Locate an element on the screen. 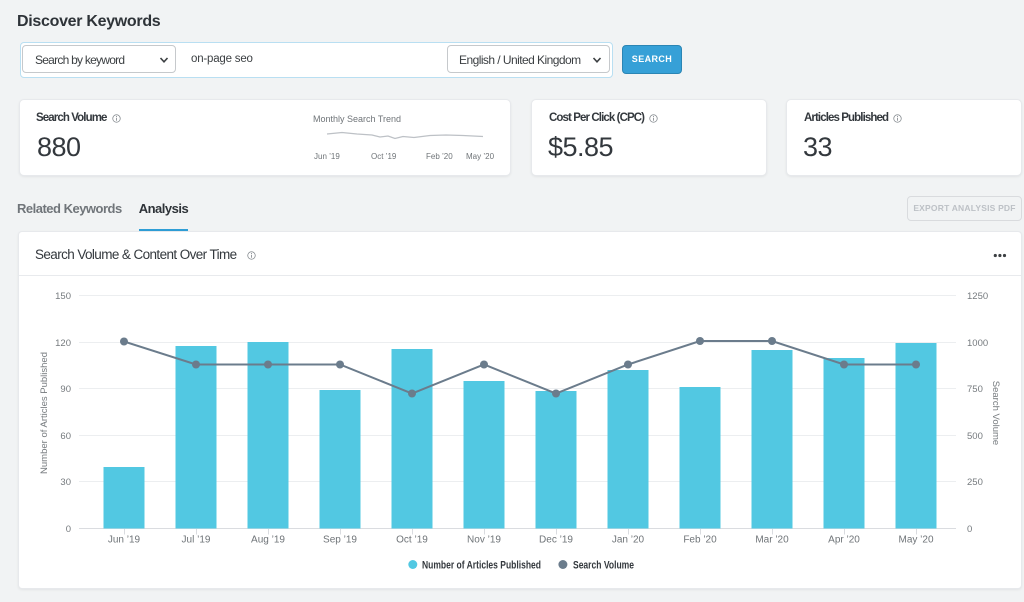 This screenshot has height=602, width=1024. svg-text: Jan ’20 is located at coordinates (628, 540).